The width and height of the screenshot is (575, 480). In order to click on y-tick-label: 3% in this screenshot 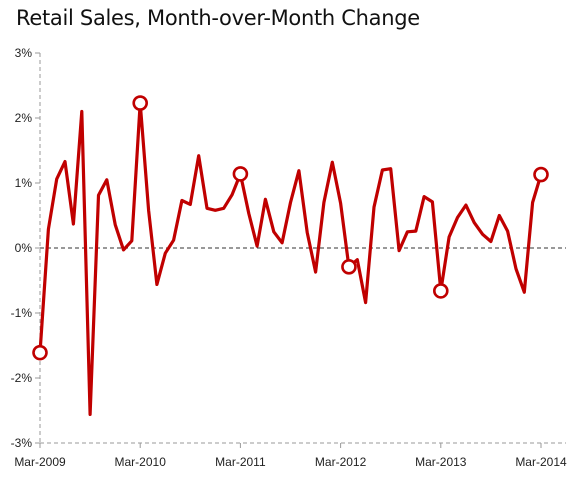, I will do `click(24, 53)`.